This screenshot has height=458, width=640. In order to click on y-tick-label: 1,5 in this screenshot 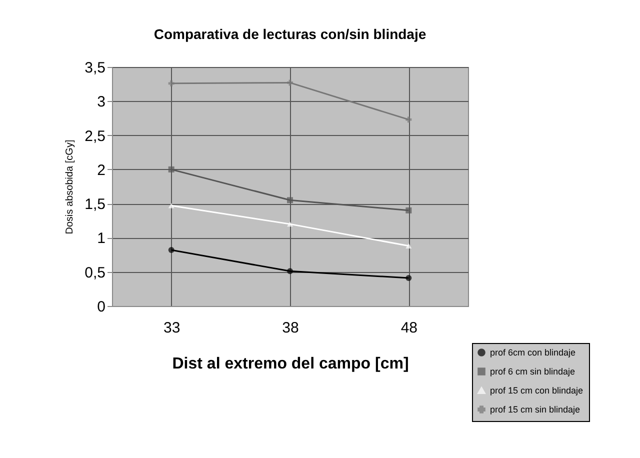, I will do `click(95, 205)`.